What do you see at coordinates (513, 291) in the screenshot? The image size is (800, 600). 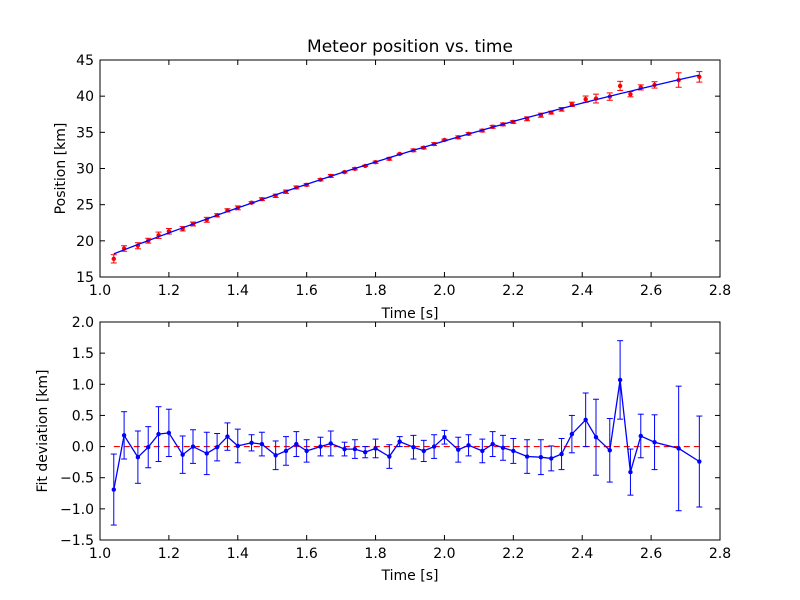 I see `position-x-tick-label: 2.2` at bounding box center [513, 291].